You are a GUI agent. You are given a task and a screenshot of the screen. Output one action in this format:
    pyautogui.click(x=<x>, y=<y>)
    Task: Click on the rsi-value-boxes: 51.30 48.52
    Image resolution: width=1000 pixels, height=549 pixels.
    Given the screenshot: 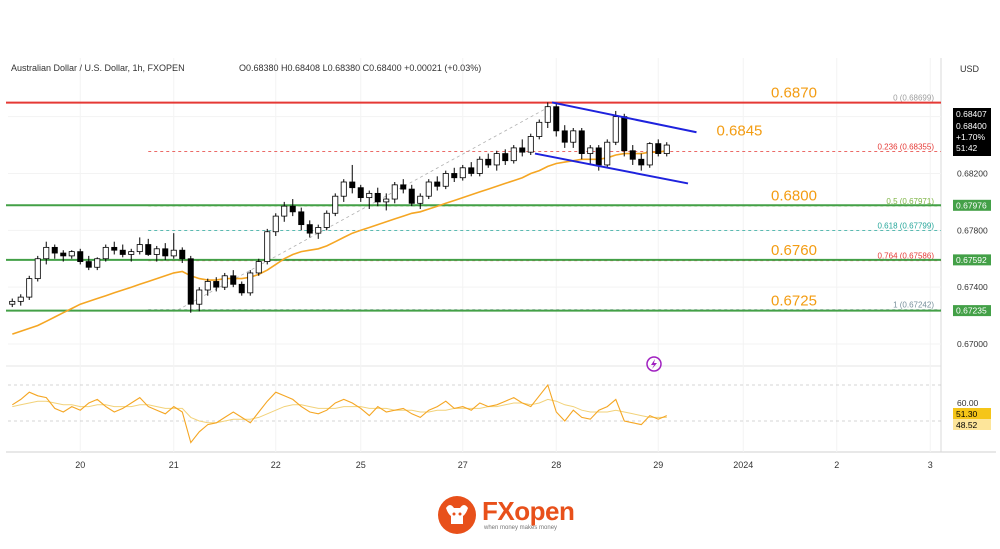 What is the action you would take?
    pyautogui.click(x=972, y=419)
    